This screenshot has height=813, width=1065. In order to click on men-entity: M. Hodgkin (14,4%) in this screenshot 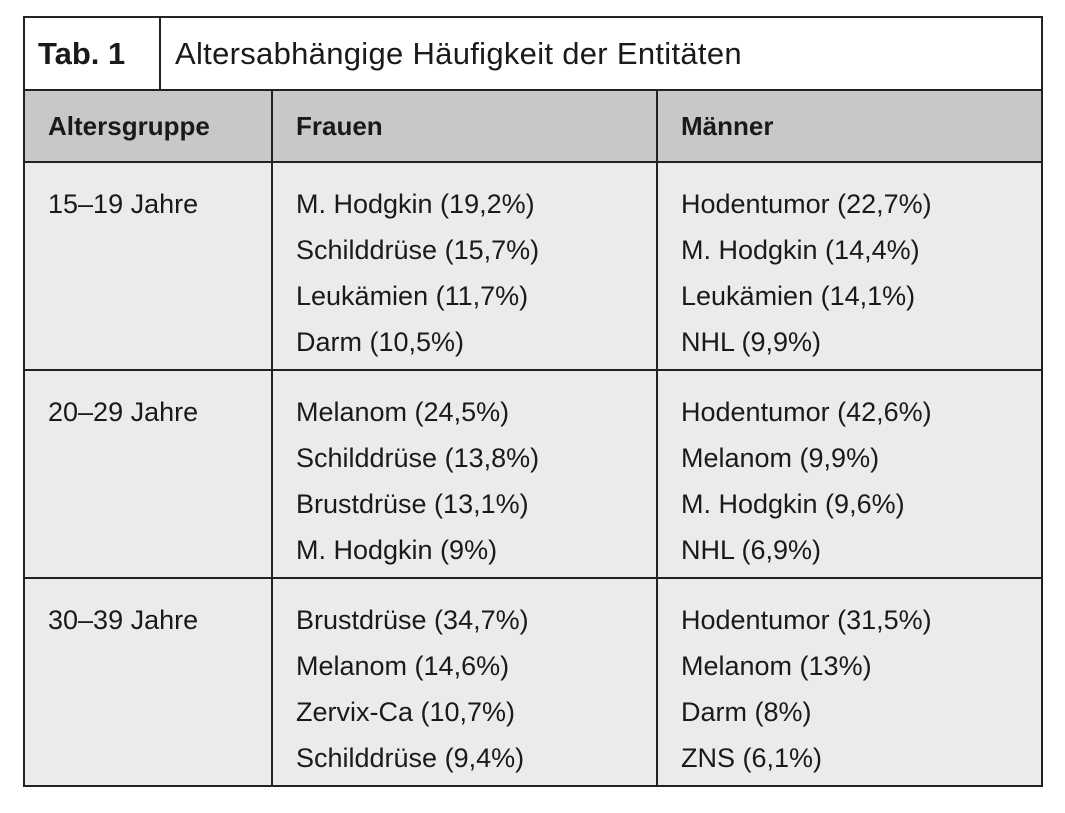, I will do `click(800, 250)`.